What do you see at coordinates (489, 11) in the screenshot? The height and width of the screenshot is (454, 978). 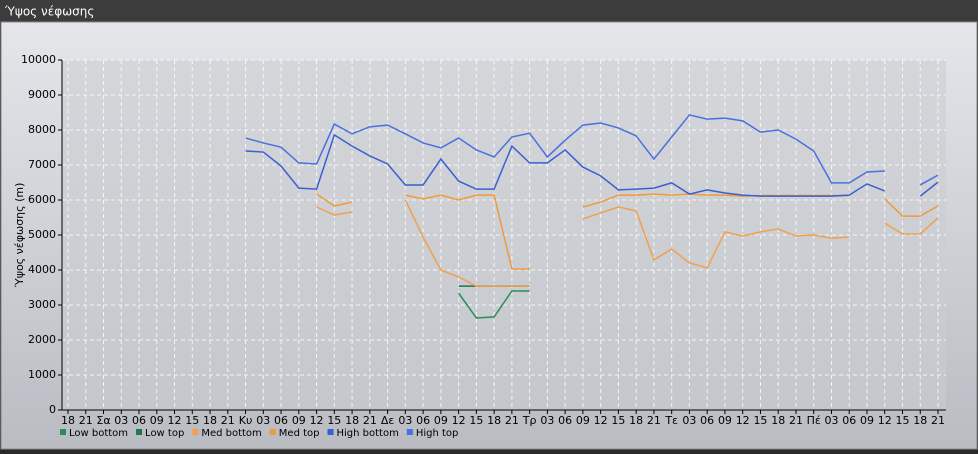 I see `title-bar` at bounding box center [489, 11].